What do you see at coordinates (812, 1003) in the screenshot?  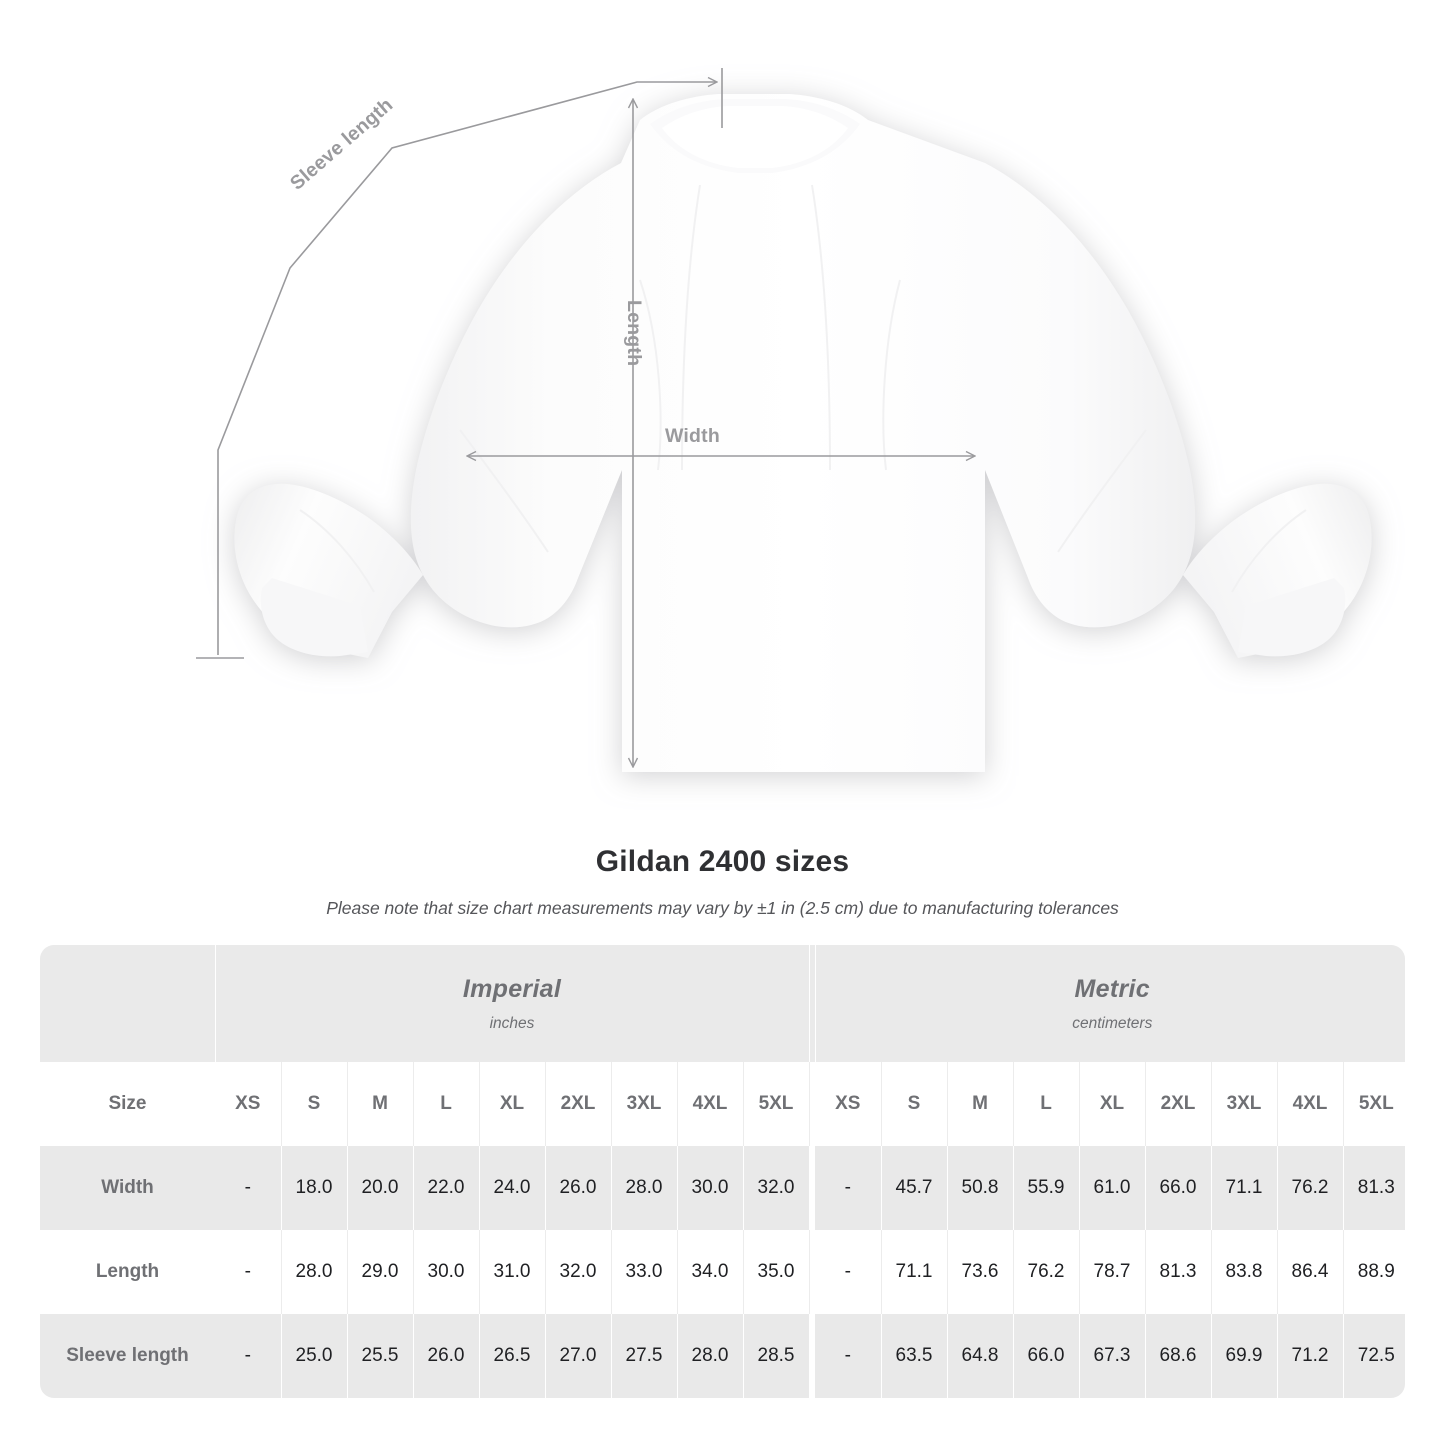 I see `unit-band-separator` at bounding box center [812, 1003].